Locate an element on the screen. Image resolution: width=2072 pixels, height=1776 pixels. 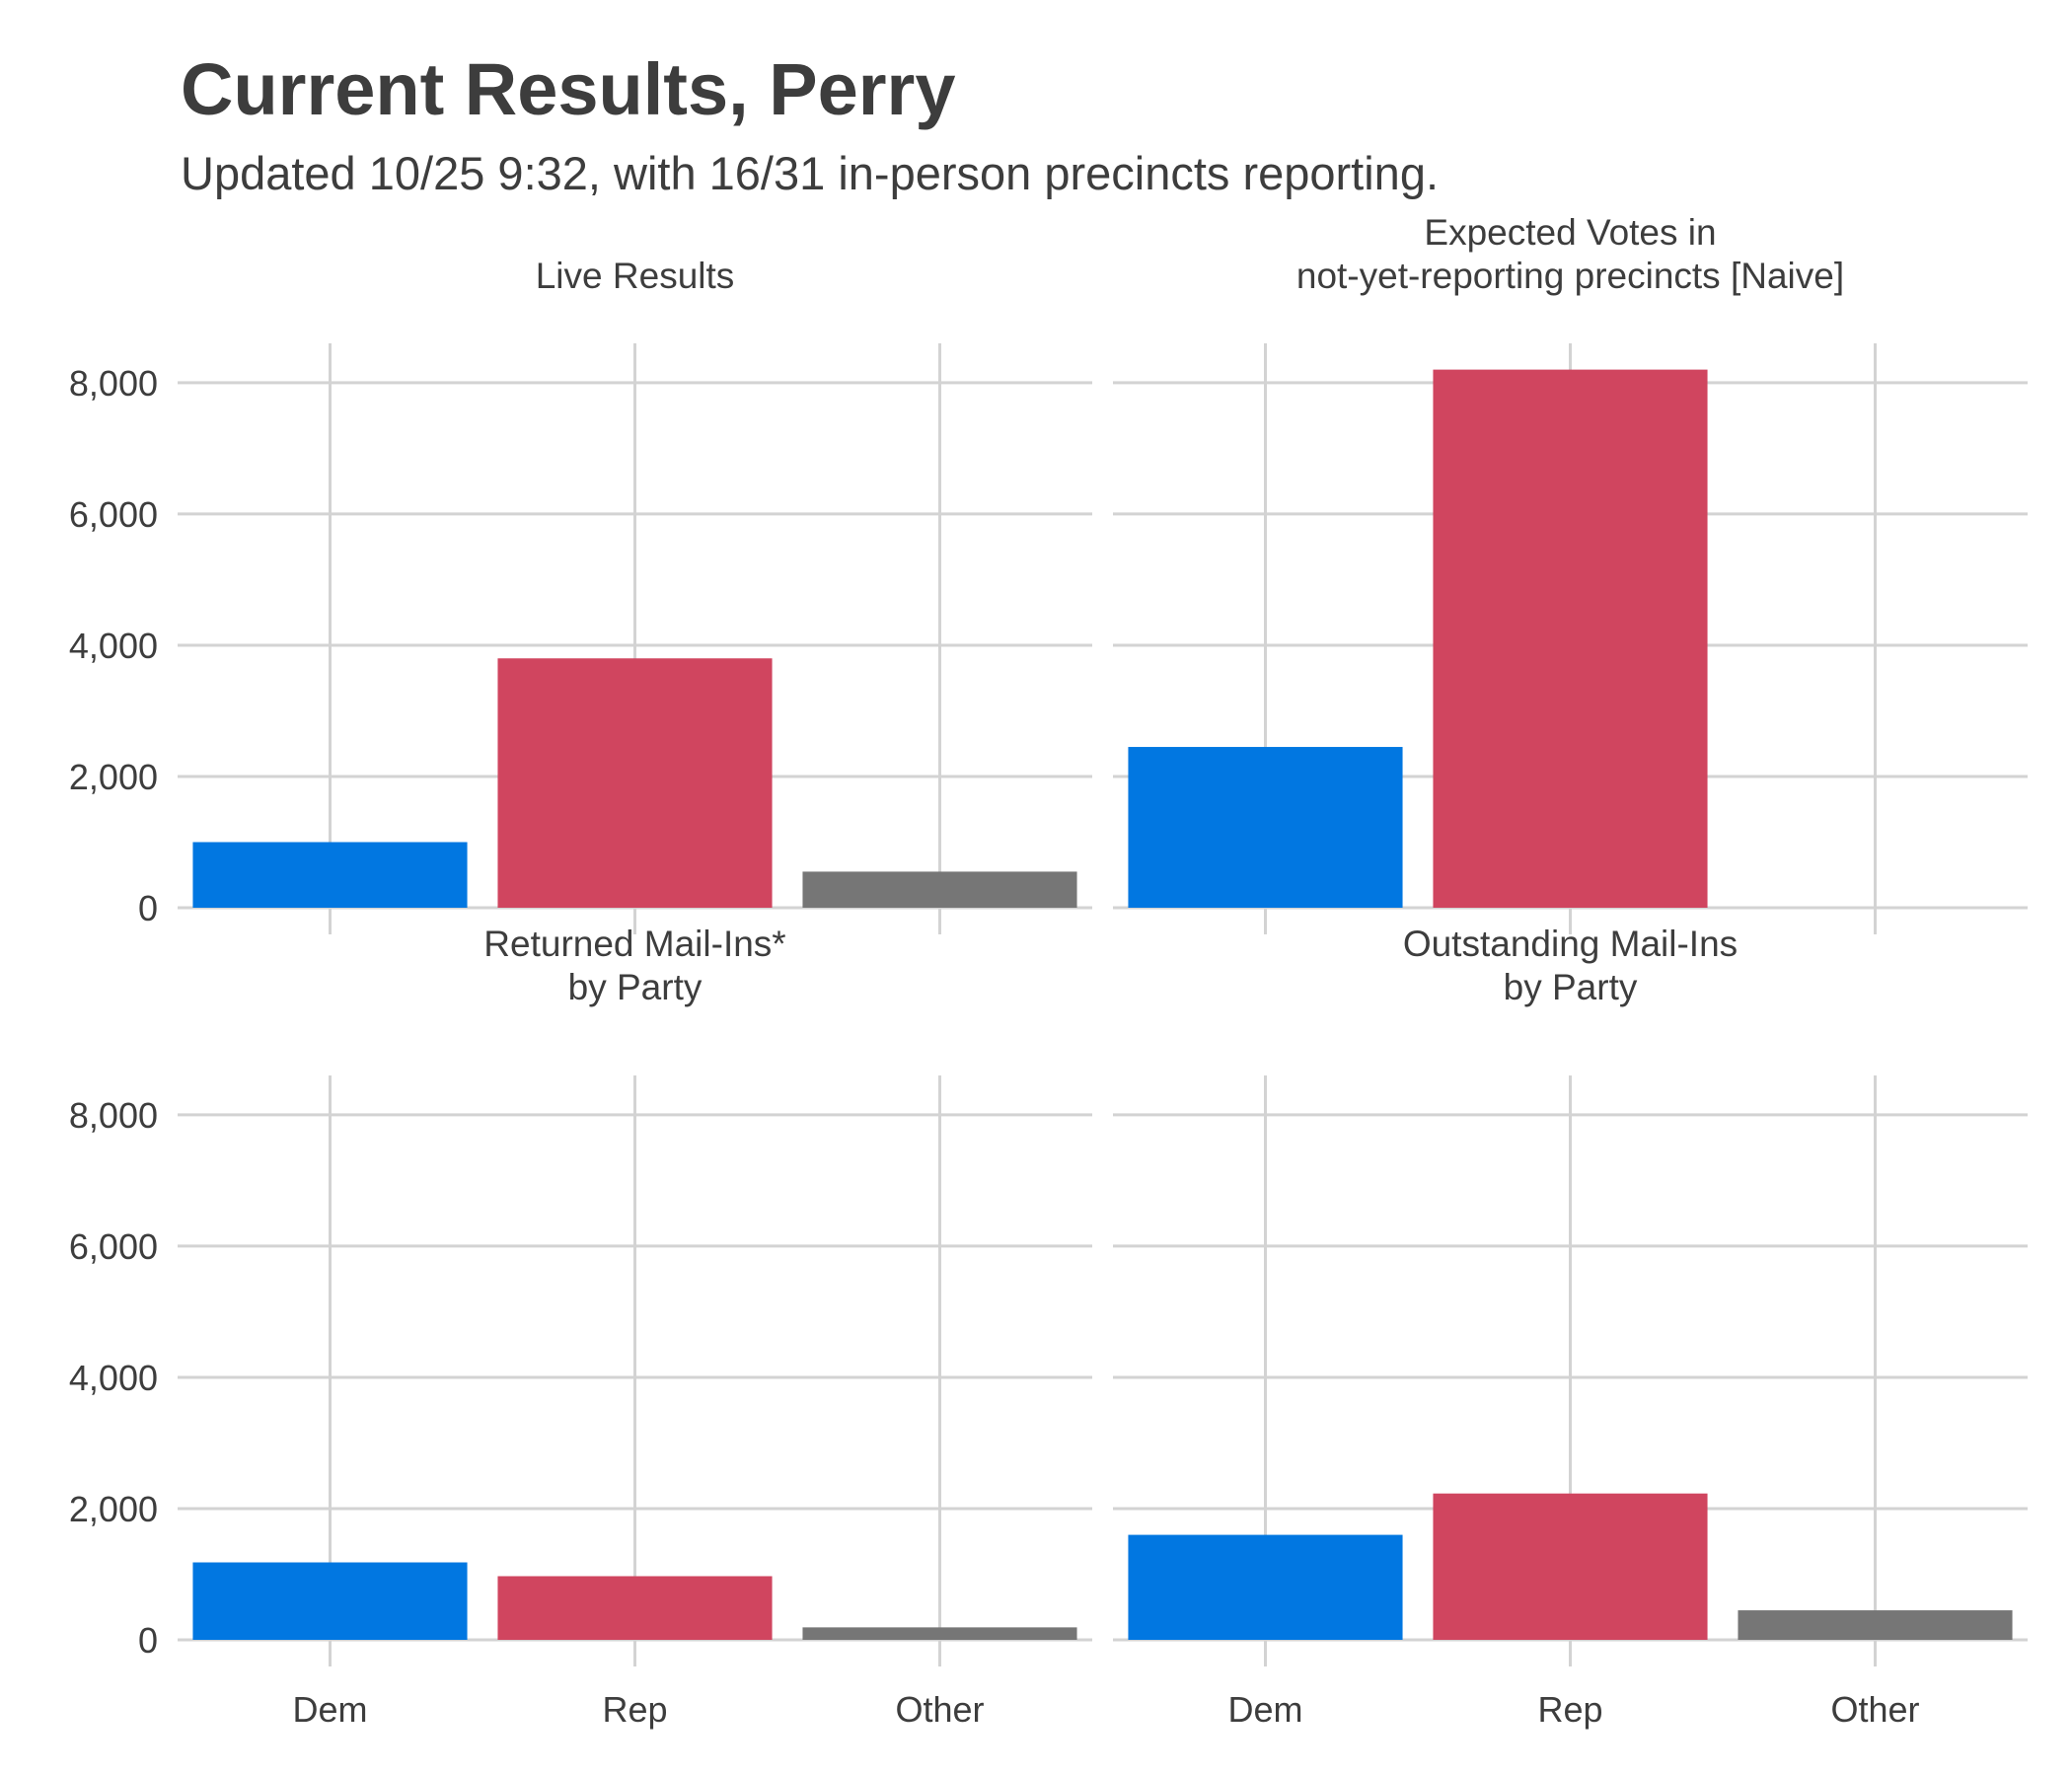
panel-title-line: not-yet-reporting precincts [Naive] is located at coordinates (1570, 276).